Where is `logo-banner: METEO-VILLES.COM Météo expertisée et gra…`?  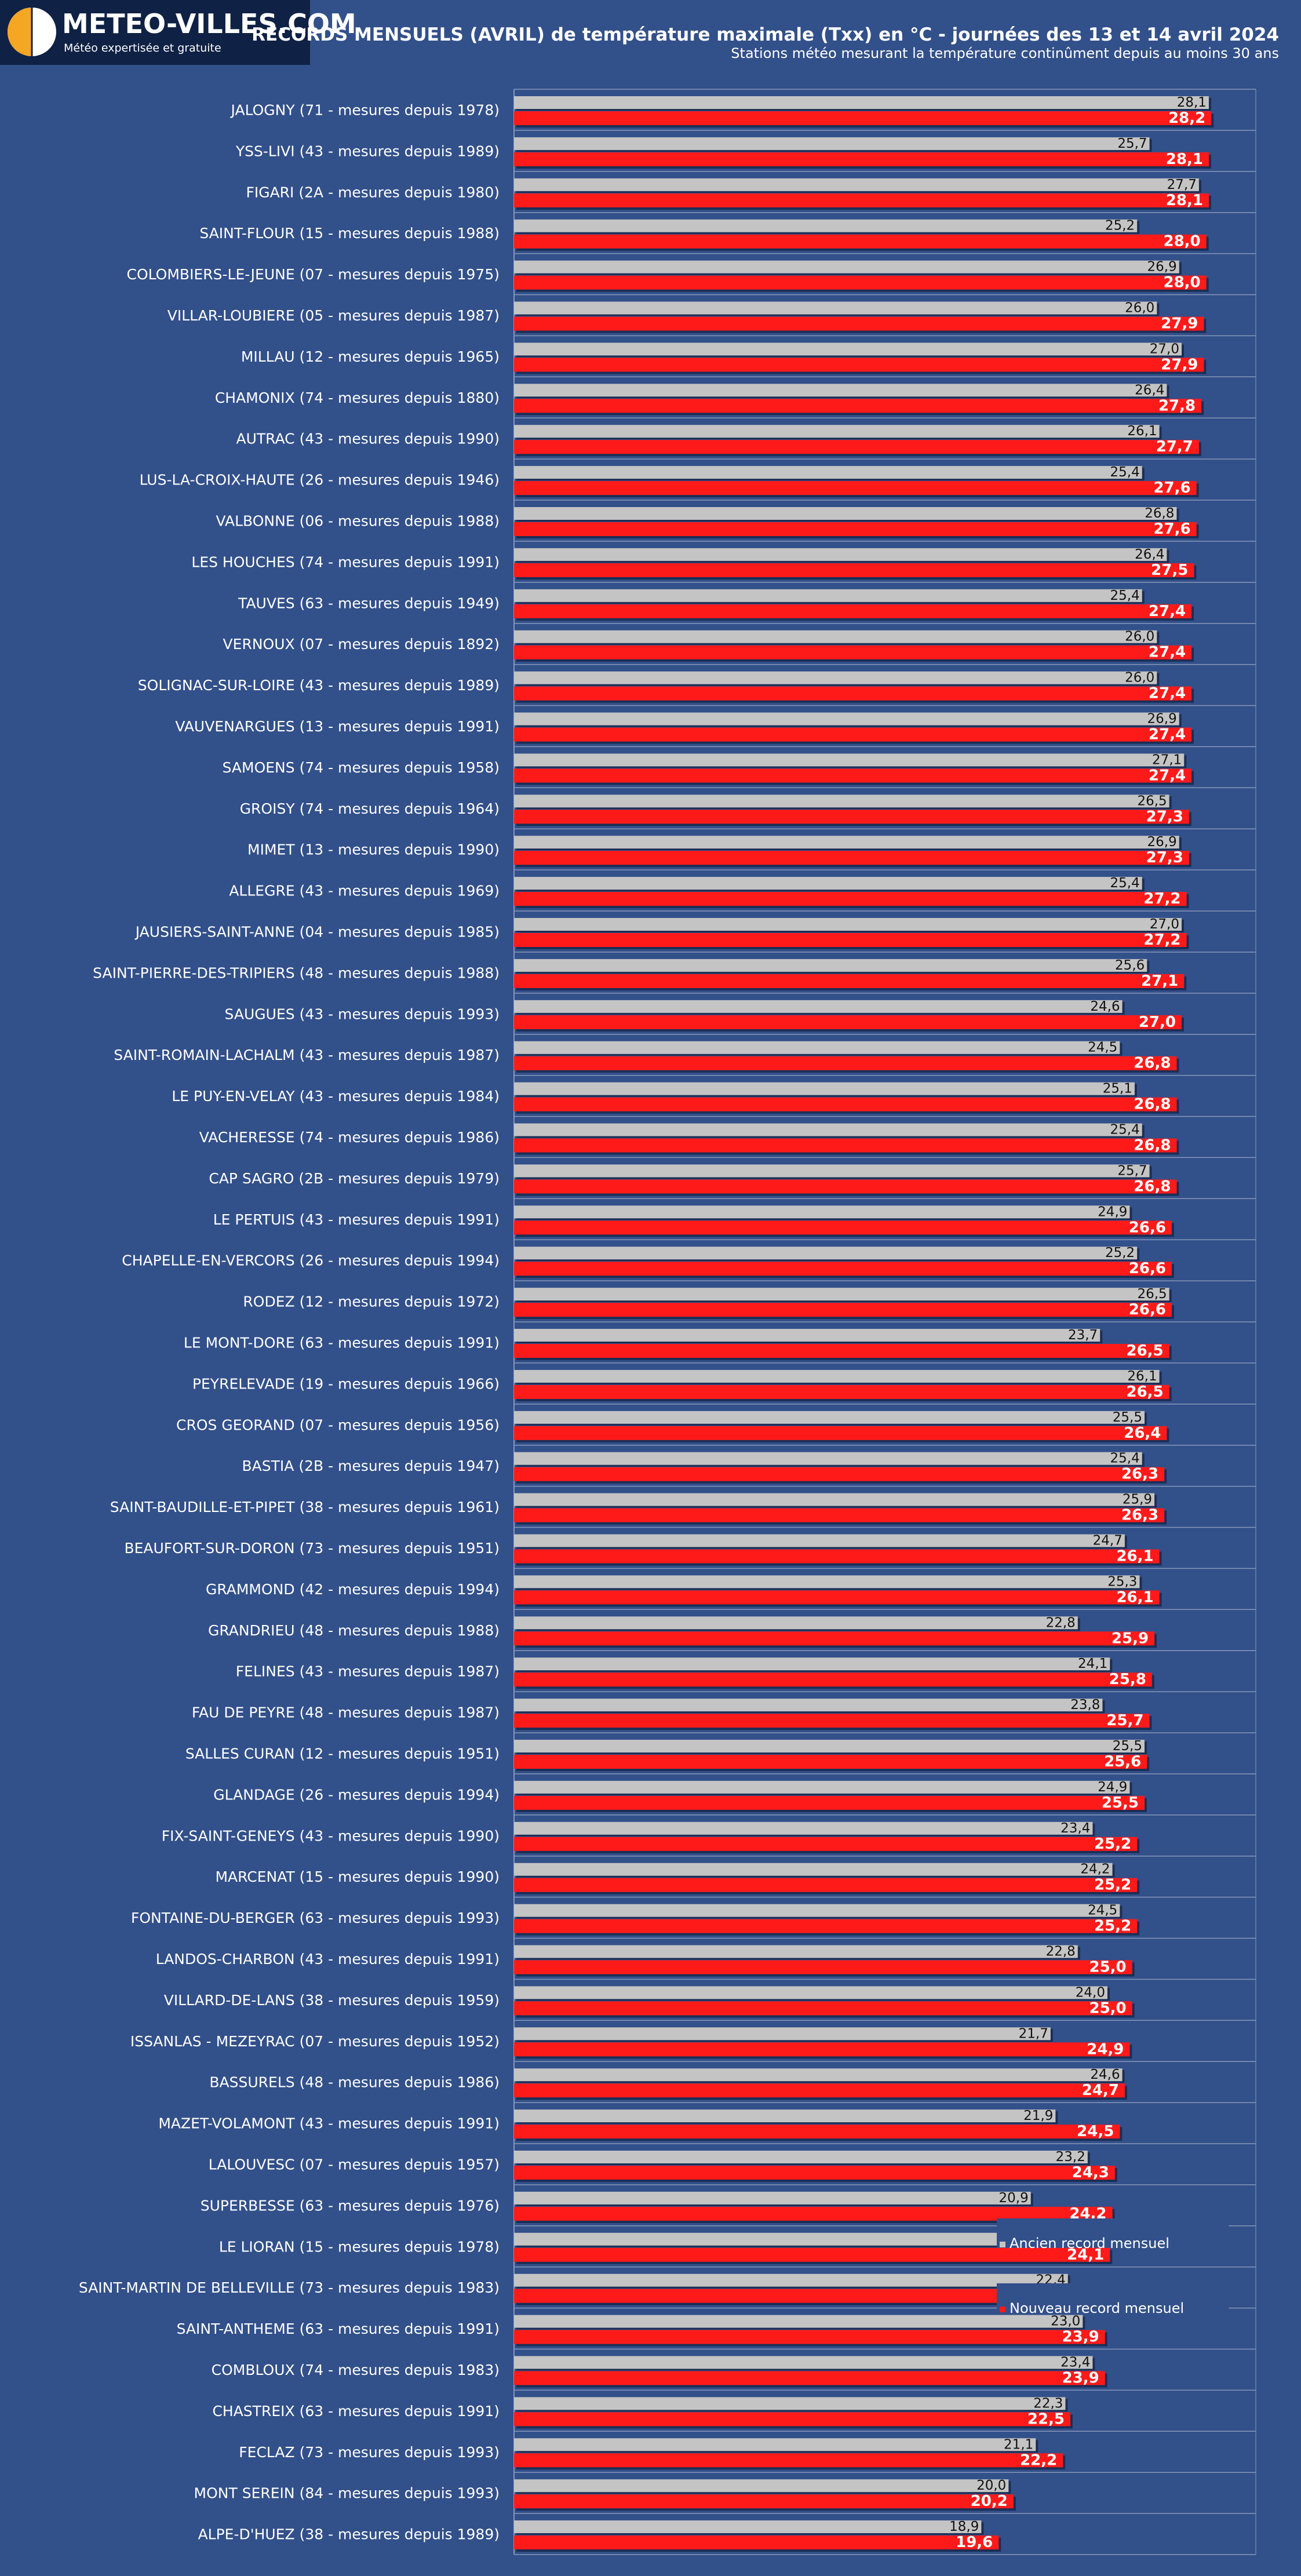
logo-banner: METEO-VILLES.COM Météo expertisée et gra… is located at coordinates (178, 32).